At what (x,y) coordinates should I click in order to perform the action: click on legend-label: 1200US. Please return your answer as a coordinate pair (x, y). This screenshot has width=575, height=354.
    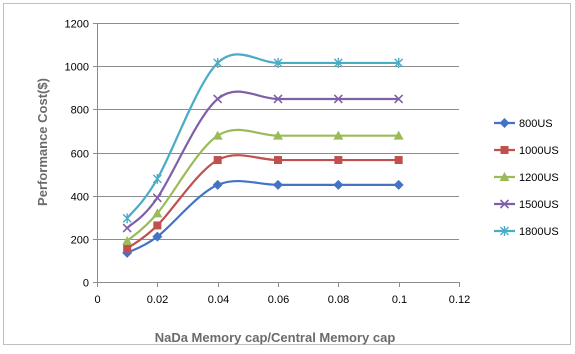
    Looking at the image, I should click on (539, 178).